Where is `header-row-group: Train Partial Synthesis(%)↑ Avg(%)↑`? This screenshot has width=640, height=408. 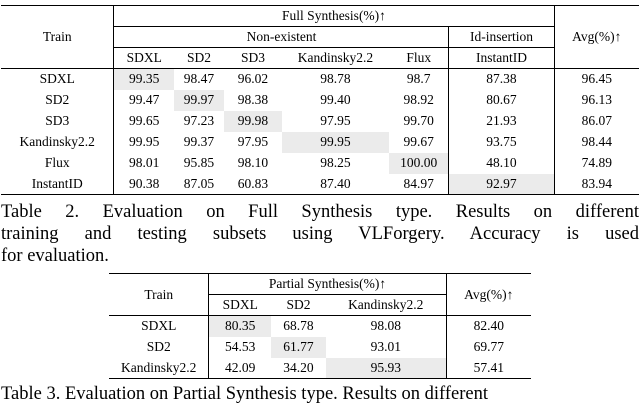
header-row-group: Train Partial Synthesis(%)↑ Avg(%)↑ is located at coordinates (320, 294).